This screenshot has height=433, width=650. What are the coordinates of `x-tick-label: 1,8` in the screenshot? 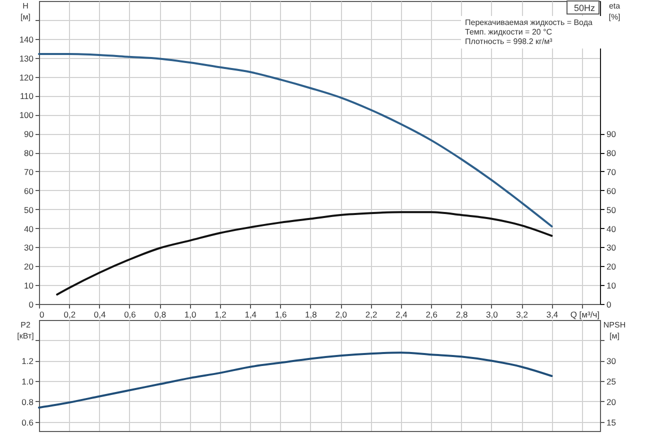 It's located at (311, 315).